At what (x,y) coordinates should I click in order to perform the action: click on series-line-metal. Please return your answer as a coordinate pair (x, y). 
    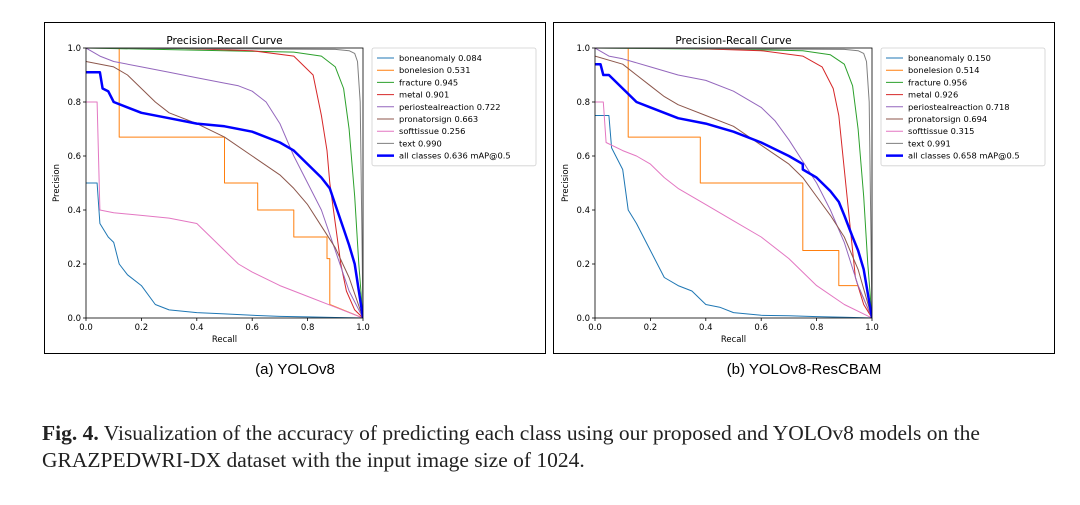
    Looking at the image, I should click on (224, 183).